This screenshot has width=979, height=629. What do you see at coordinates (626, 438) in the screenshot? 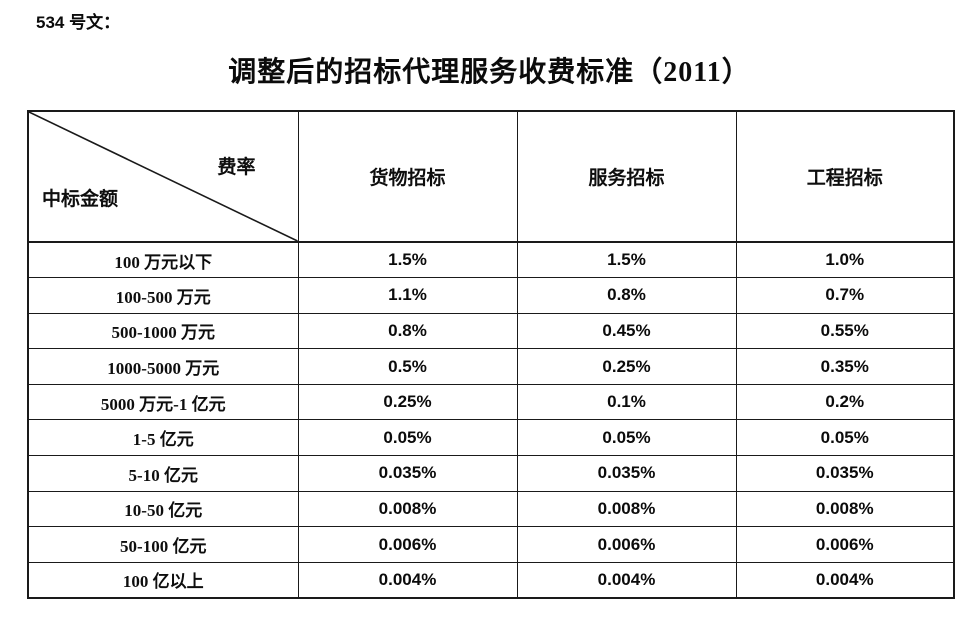
I see `service-rate-cell: 0.05%` at bounding box center [626, 438].